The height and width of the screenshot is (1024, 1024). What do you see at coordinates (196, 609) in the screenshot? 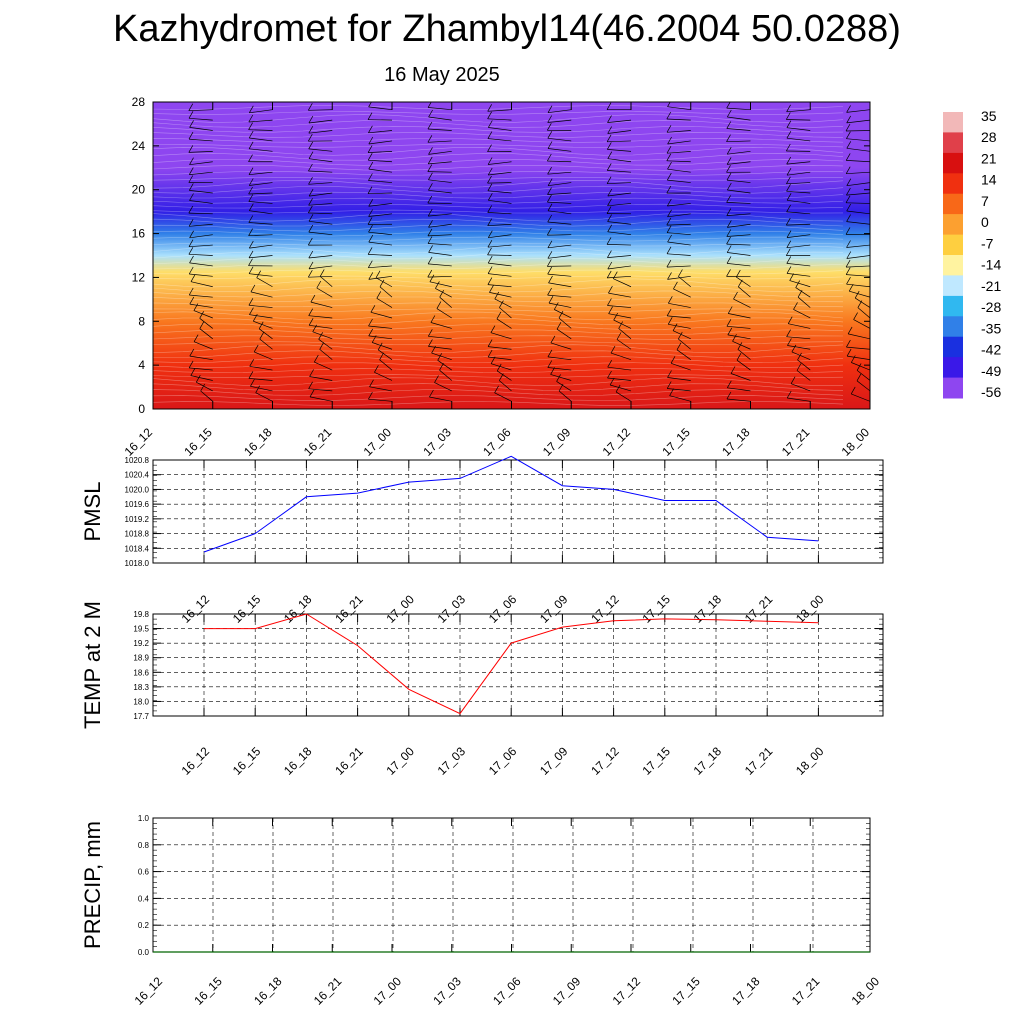
I see `x-tick-label: 16_12` at bounding box center [196, 609].